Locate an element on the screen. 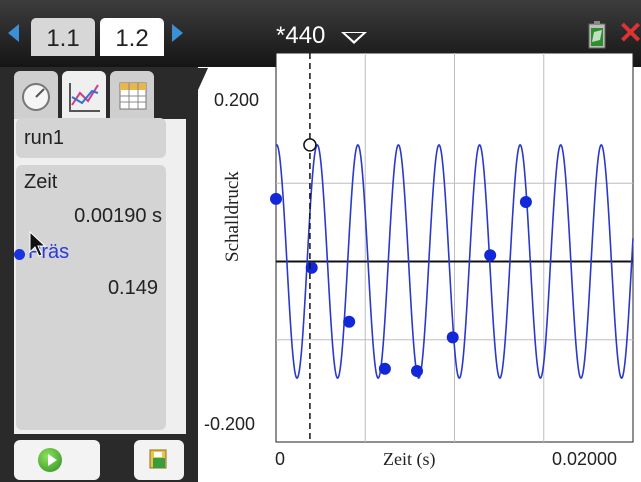 The image size is (641, 482). pressure-marker-icon is located at coordinates (19, 254).